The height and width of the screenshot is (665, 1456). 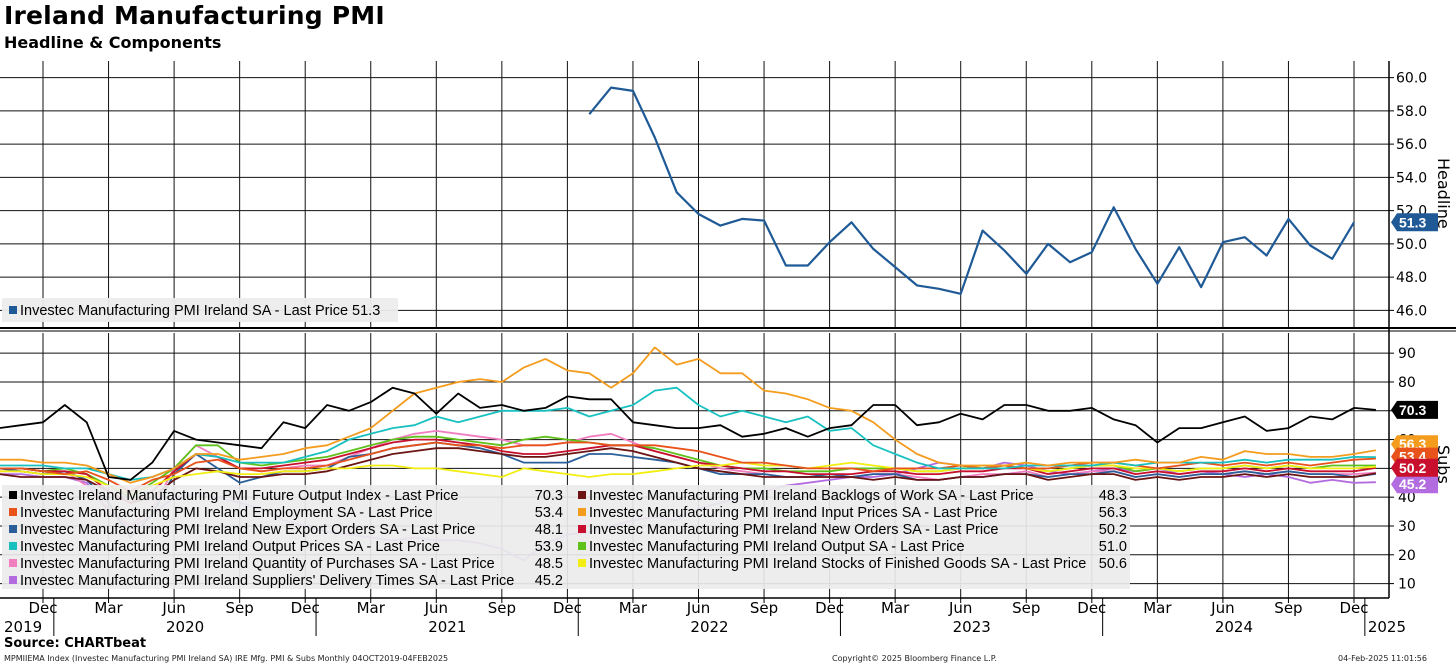 What do you see at coordinates (1113, 564) in the screenshot?
I see `legend-last-value: 50.6` at bounding box center [1113, 564].